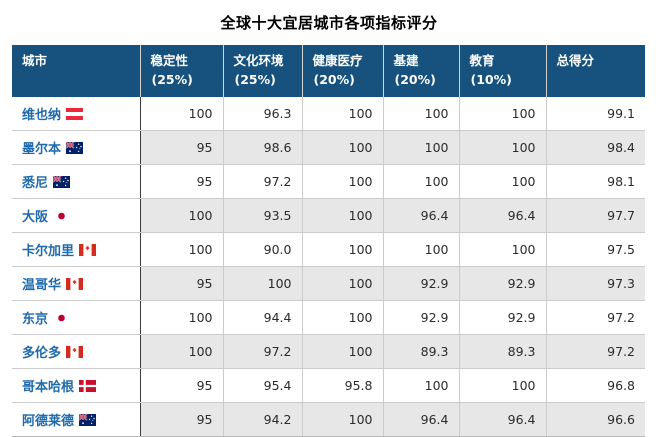 The width and height of the screenshot is (658, 437). I want to click on score-cell: 98.6, so click(262, 147).